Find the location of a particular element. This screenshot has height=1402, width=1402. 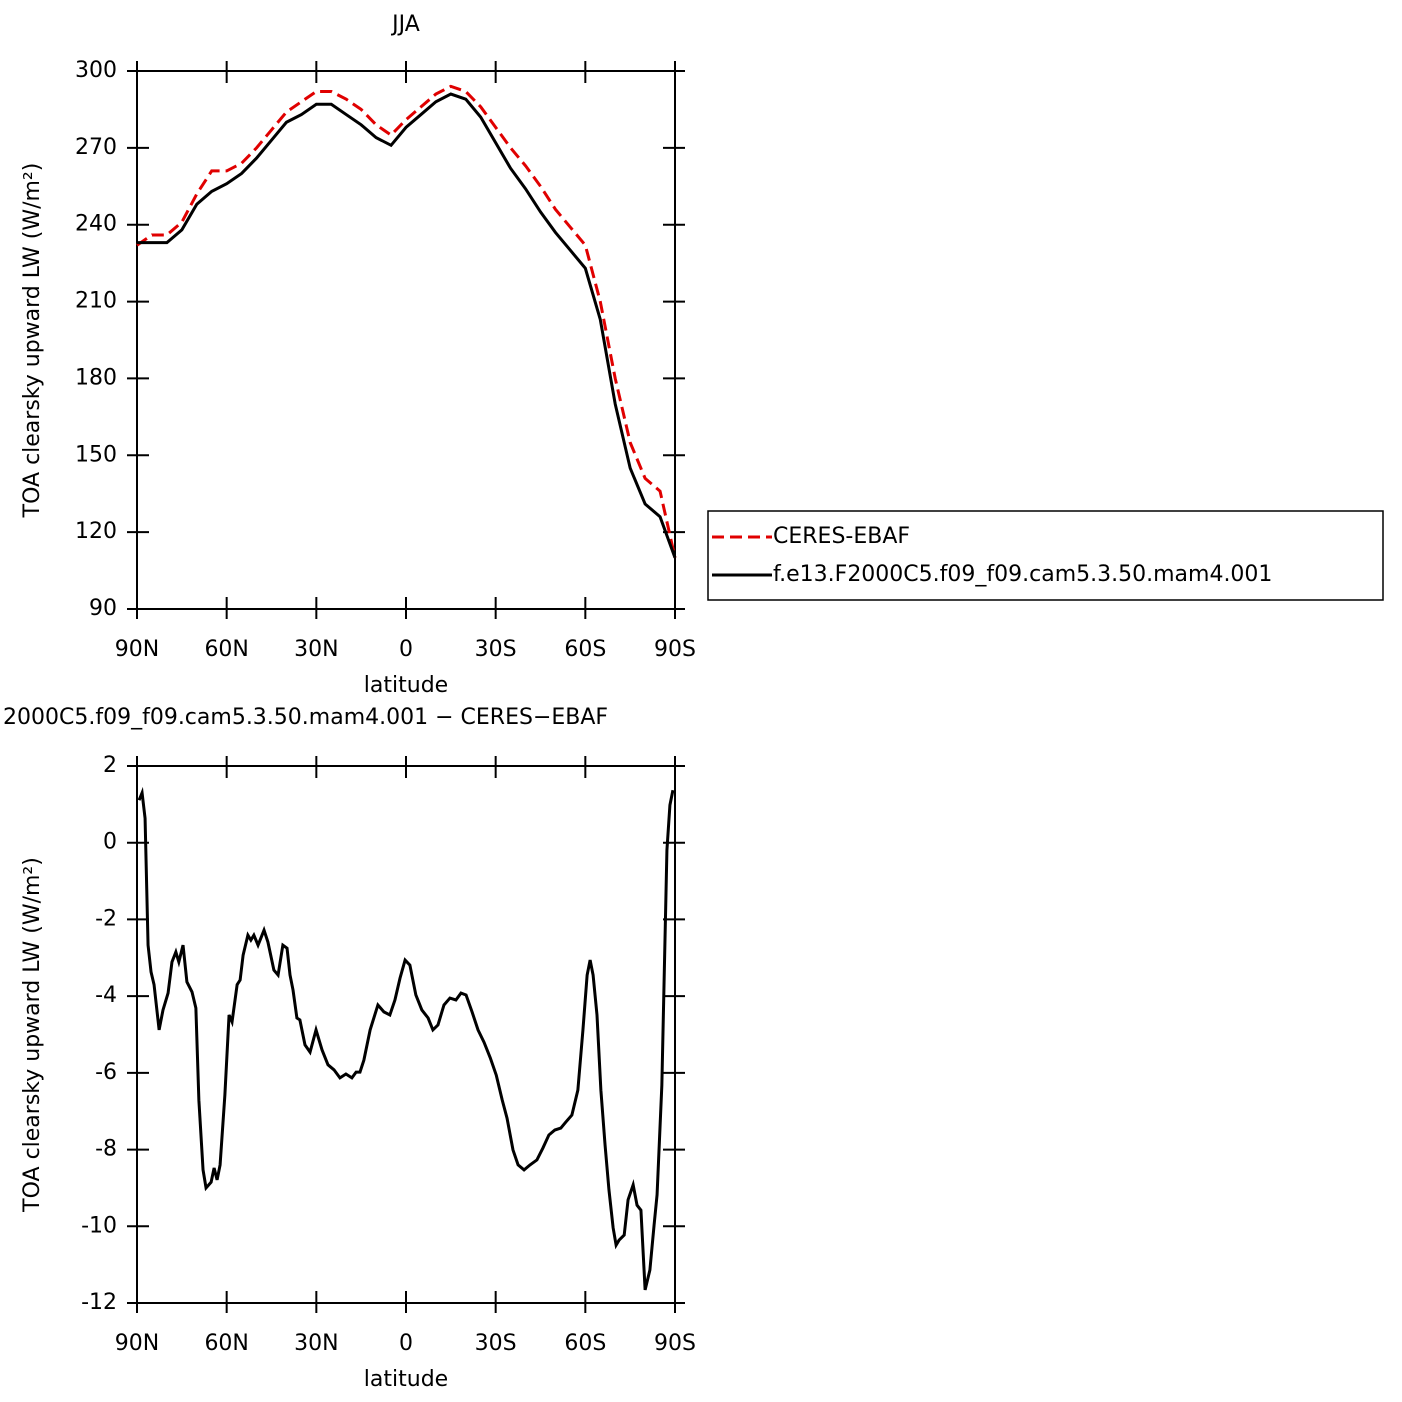

y-tick-label: 90 is located at coordinates (103, 608).